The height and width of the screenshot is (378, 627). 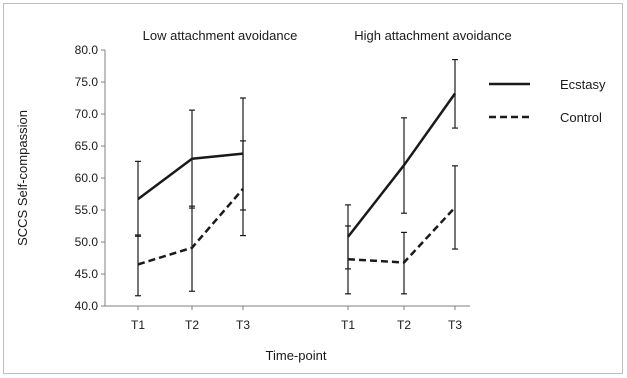 I want to click on panel-title-high: High attachment avoidance, so click(x=433, y=35).